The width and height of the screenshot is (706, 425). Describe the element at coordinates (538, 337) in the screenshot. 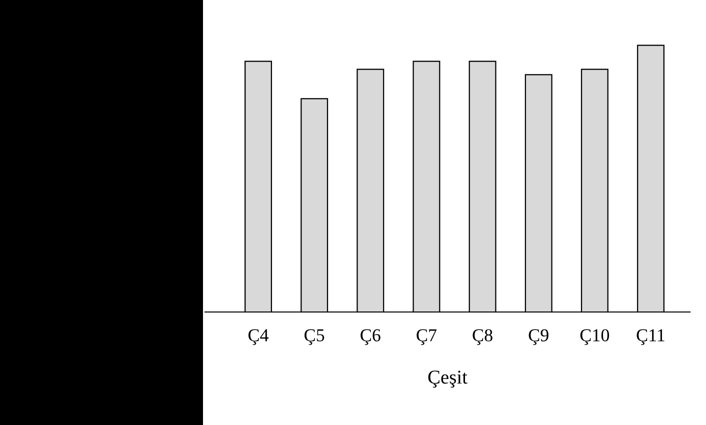

I see `x-tick-label: Ç9` at that location.